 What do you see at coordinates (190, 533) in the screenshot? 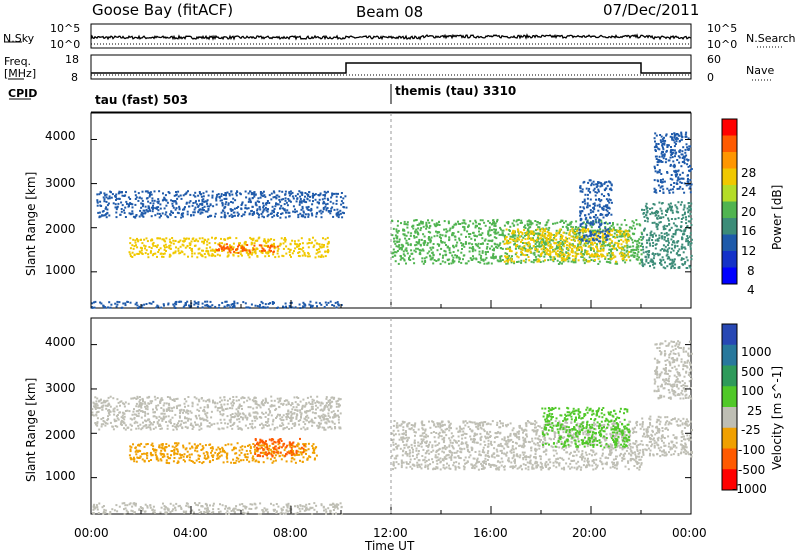
I see `xtick-0400: 04:00` at bounding box center [190, 533].